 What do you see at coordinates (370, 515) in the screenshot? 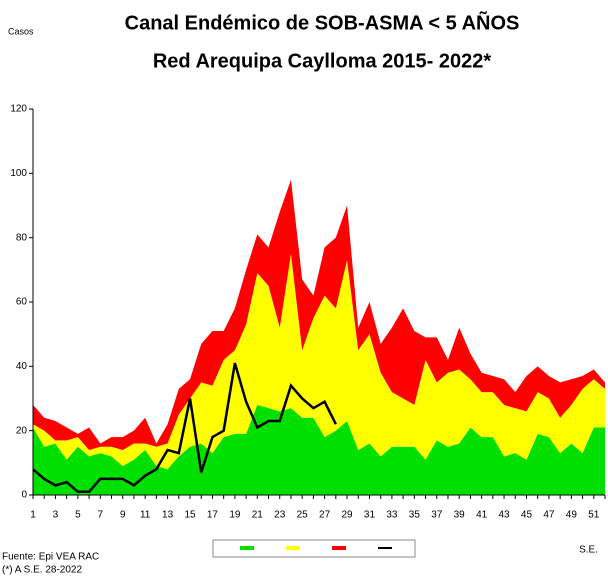
I see `x-tick-label: 31` at bounding box center [370, 515].